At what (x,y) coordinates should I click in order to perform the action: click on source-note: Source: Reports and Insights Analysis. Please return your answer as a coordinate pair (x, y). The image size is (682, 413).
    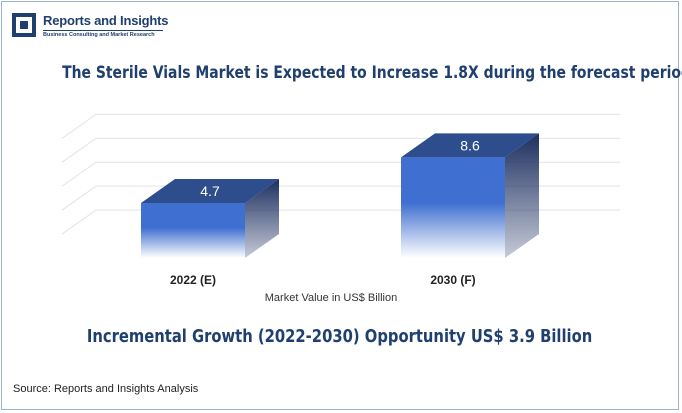
    Looking at the image, I should click on (106, 389).